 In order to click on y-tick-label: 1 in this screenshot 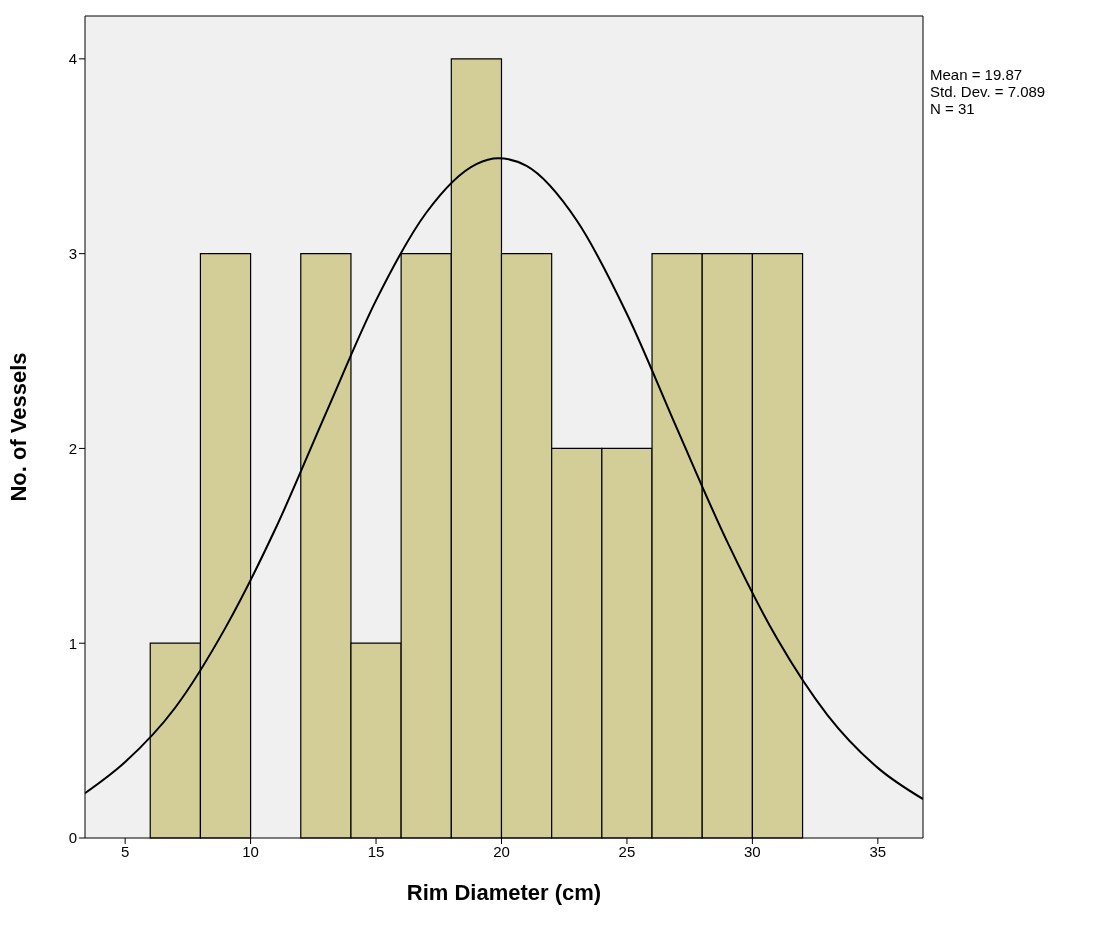, I will do `click(72, 643)`.